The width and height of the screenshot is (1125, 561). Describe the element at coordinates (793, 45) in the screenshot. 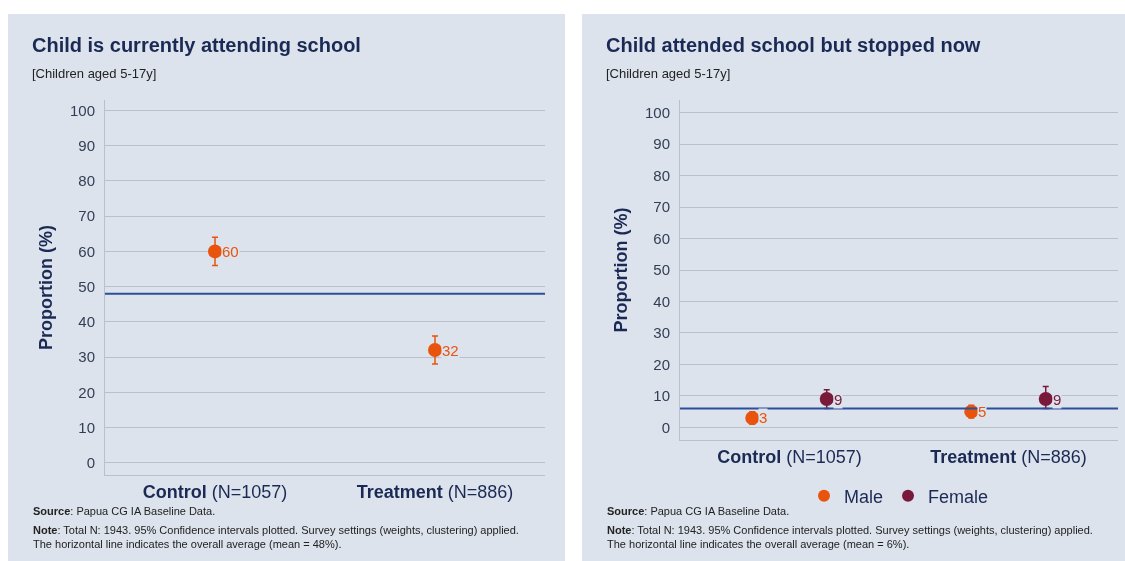

I see `chart-title: Child attended school but stopped now` at that location.